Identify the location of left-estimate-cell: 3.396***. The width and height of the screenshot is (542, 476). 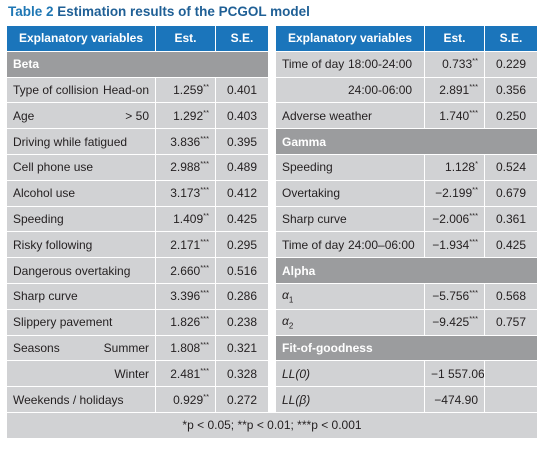
(186, 296).